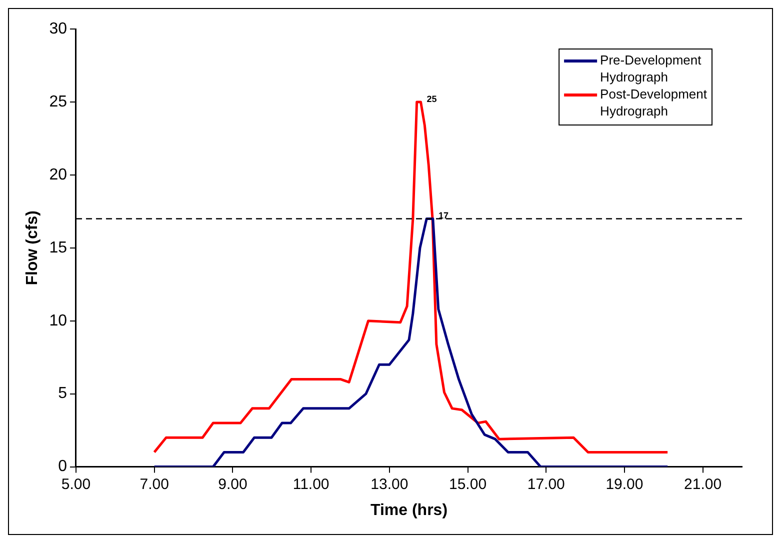 This screenshot has height=543, width=781. I want to click on x-tick-label: 21.00, so click(703, 484).